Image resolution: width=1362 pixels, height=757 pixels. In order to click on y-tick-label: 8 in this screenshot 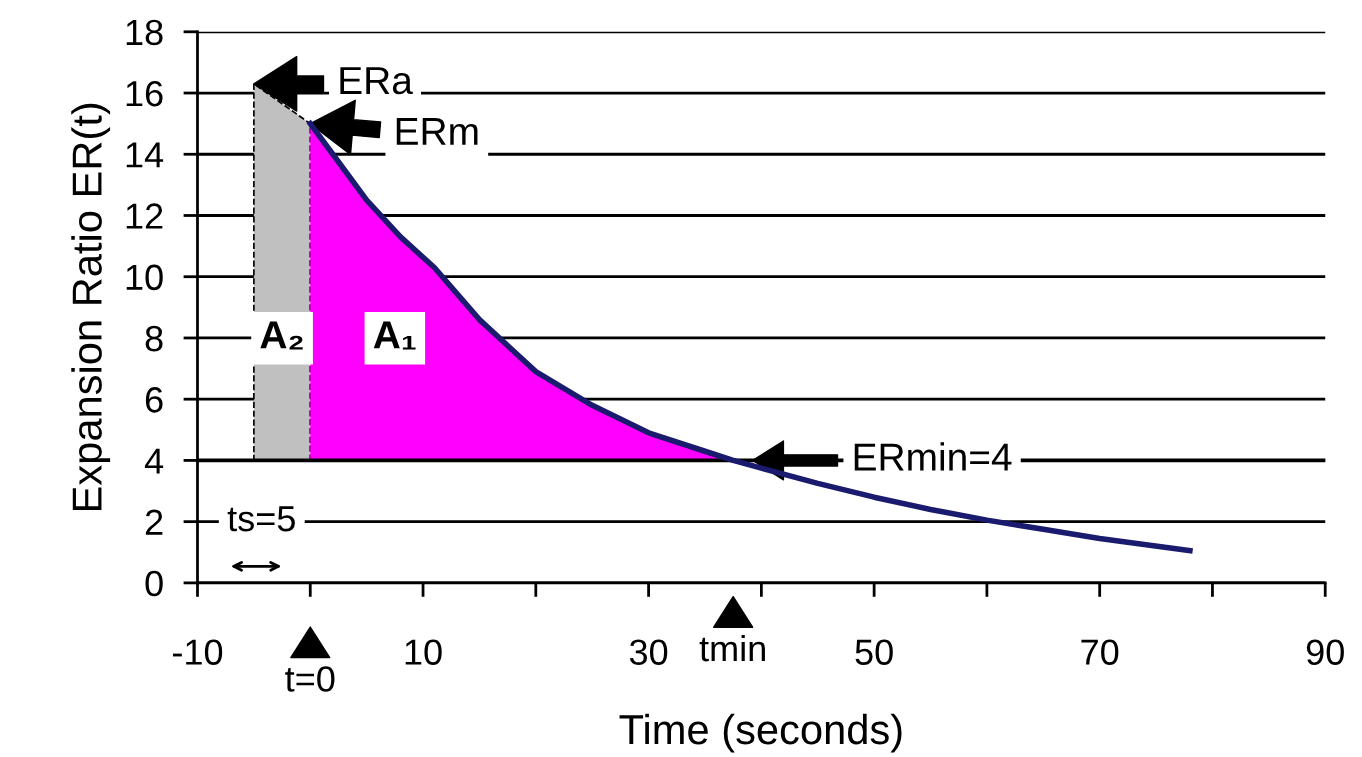, I will do `click(154, 338)`.